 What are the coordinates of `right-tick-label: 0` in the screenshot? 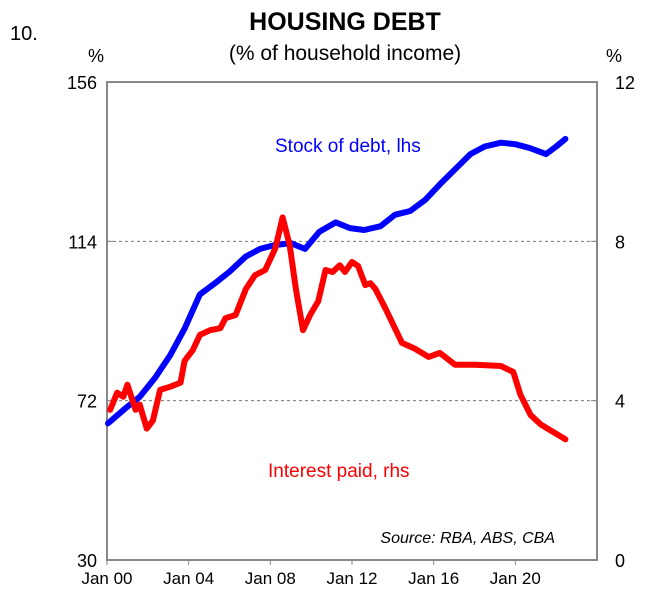 It's located at (620, 561).